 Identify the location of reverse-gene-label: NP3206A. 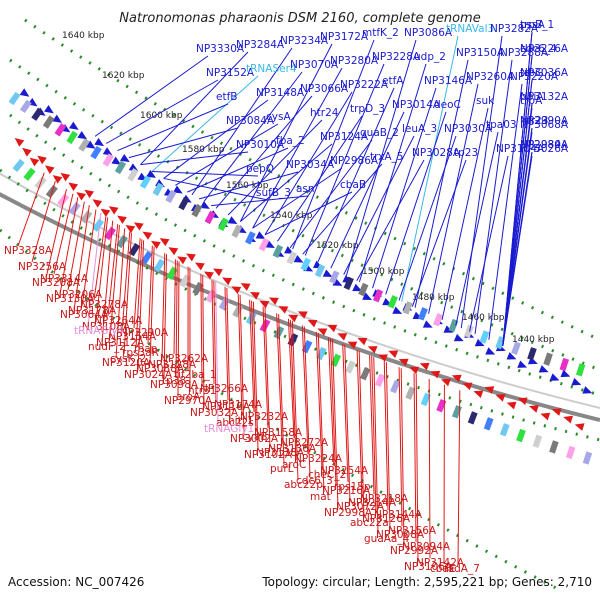
(78, 295).